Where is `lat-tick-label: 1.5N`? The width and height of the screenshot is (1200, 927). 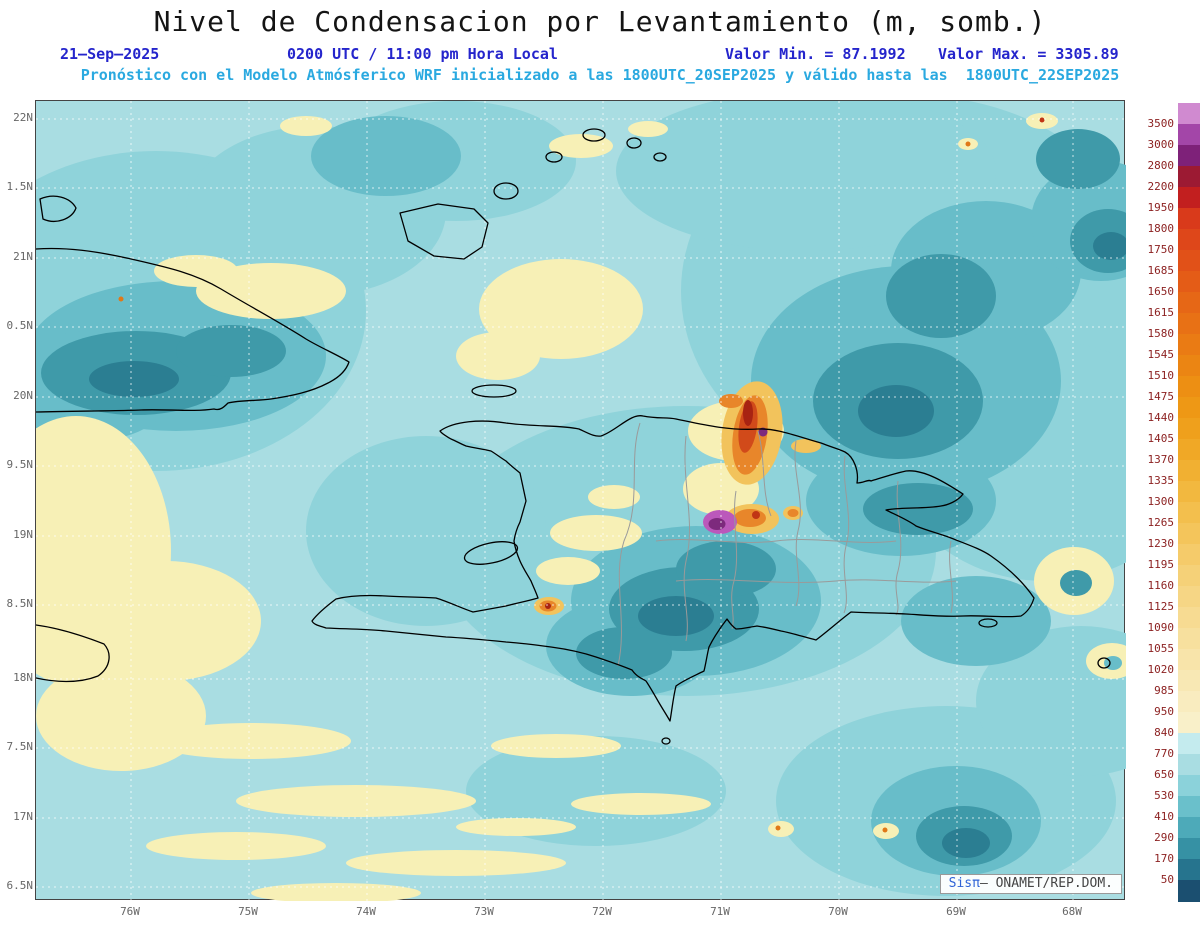
lat-tick-label: 1.5N is located at coordinates (20, 186).